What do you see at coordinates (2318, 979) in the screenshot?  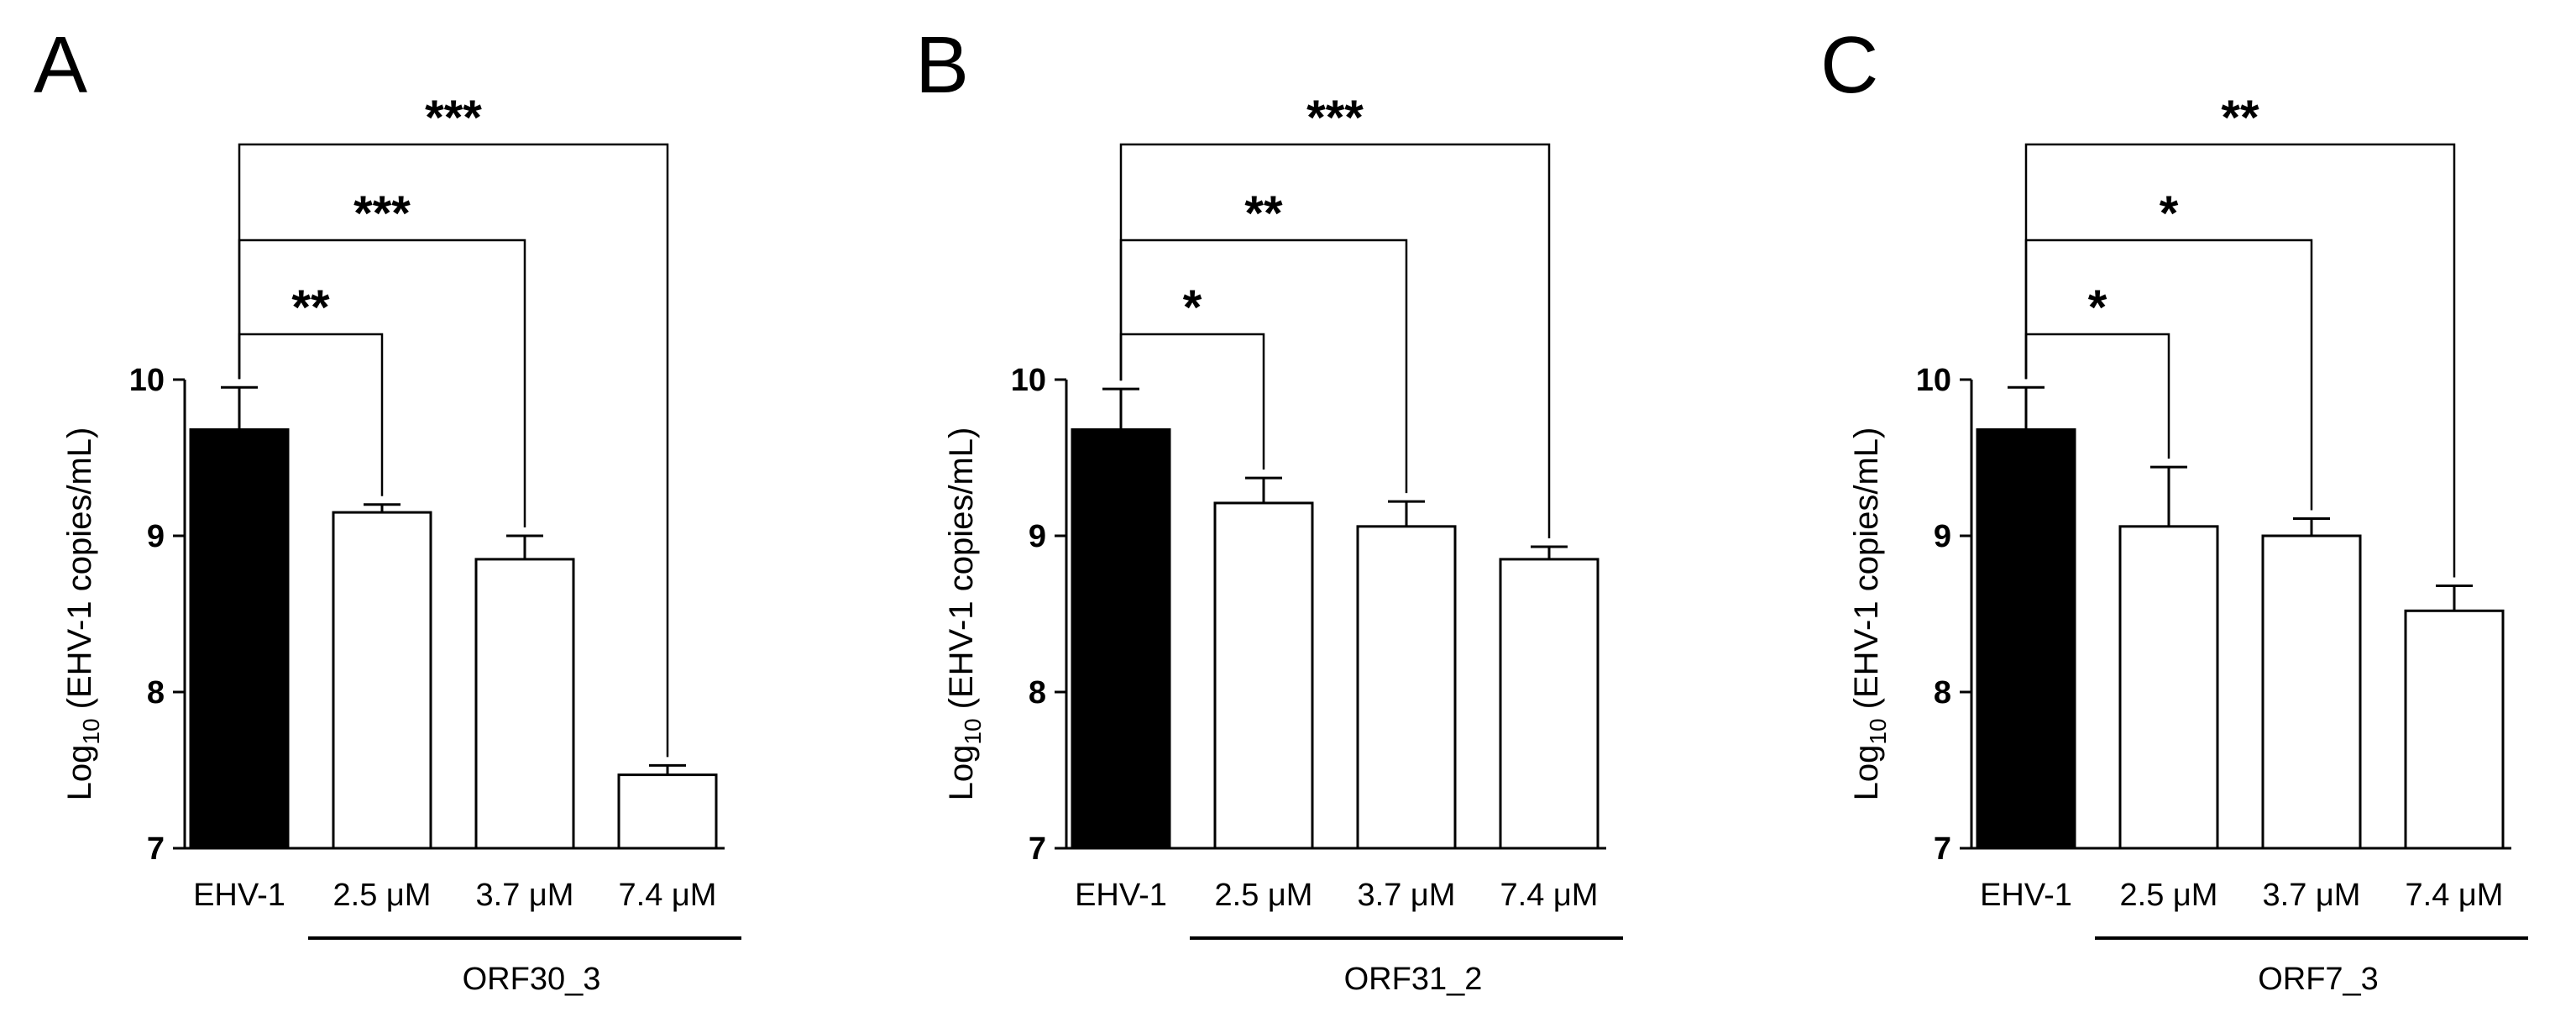 I see `group-label: ORF7_3` at bounding box center [2318, 979].